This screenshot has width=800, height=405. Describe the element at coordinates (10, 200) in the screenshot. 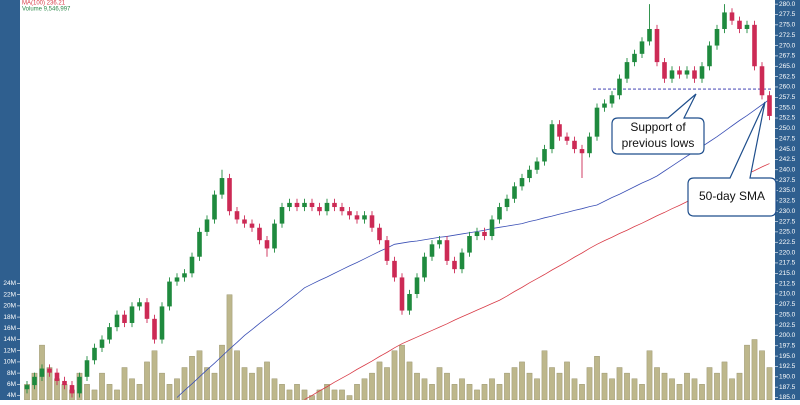

I see `left-axis-band` at that location.